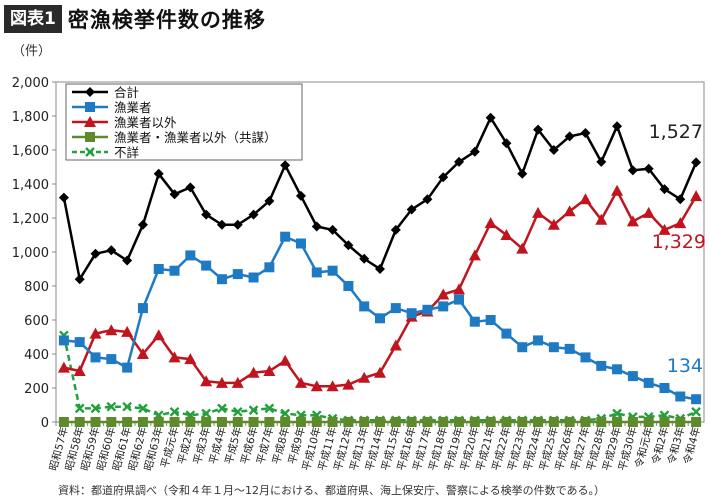 The width and height of the screenshot is (710, 502). I want to click on y-tick-label: 1,800, so click(30, 117).